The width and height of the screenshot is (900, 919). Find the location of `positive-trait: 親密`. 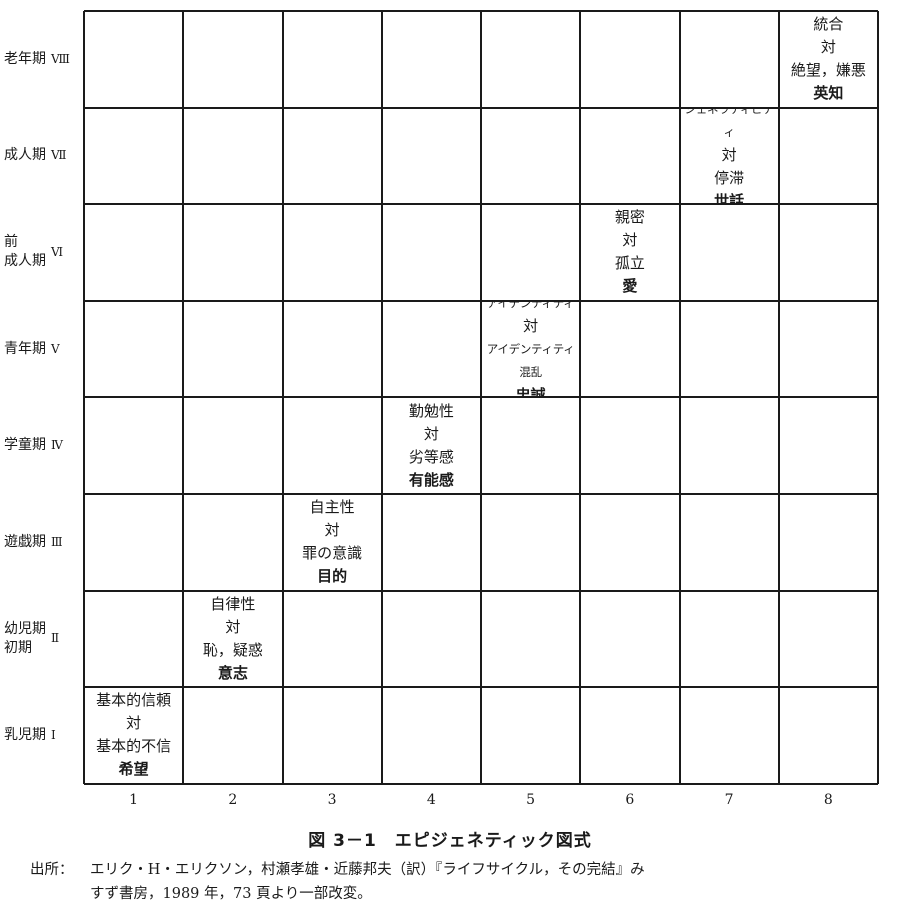

positive-trait: 親密 is located at coordinates (629, 217).